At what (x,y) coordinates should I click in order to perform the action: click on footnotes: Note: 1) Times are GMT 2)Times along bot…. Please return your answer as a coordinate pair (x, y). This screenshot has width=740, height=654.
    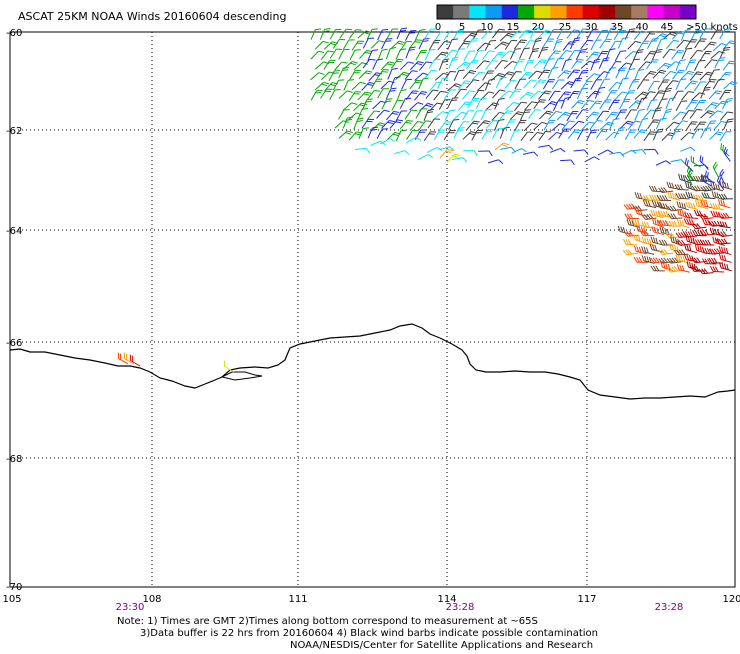
    Looking at the image, I should click on (357, 633).